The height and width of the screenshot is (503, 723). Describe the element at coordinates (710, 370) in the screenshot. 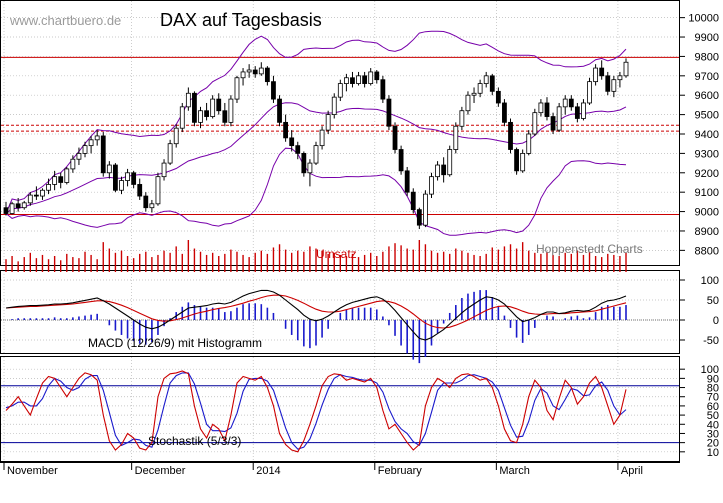

I see `stoch-tick-label: 100` at that location.